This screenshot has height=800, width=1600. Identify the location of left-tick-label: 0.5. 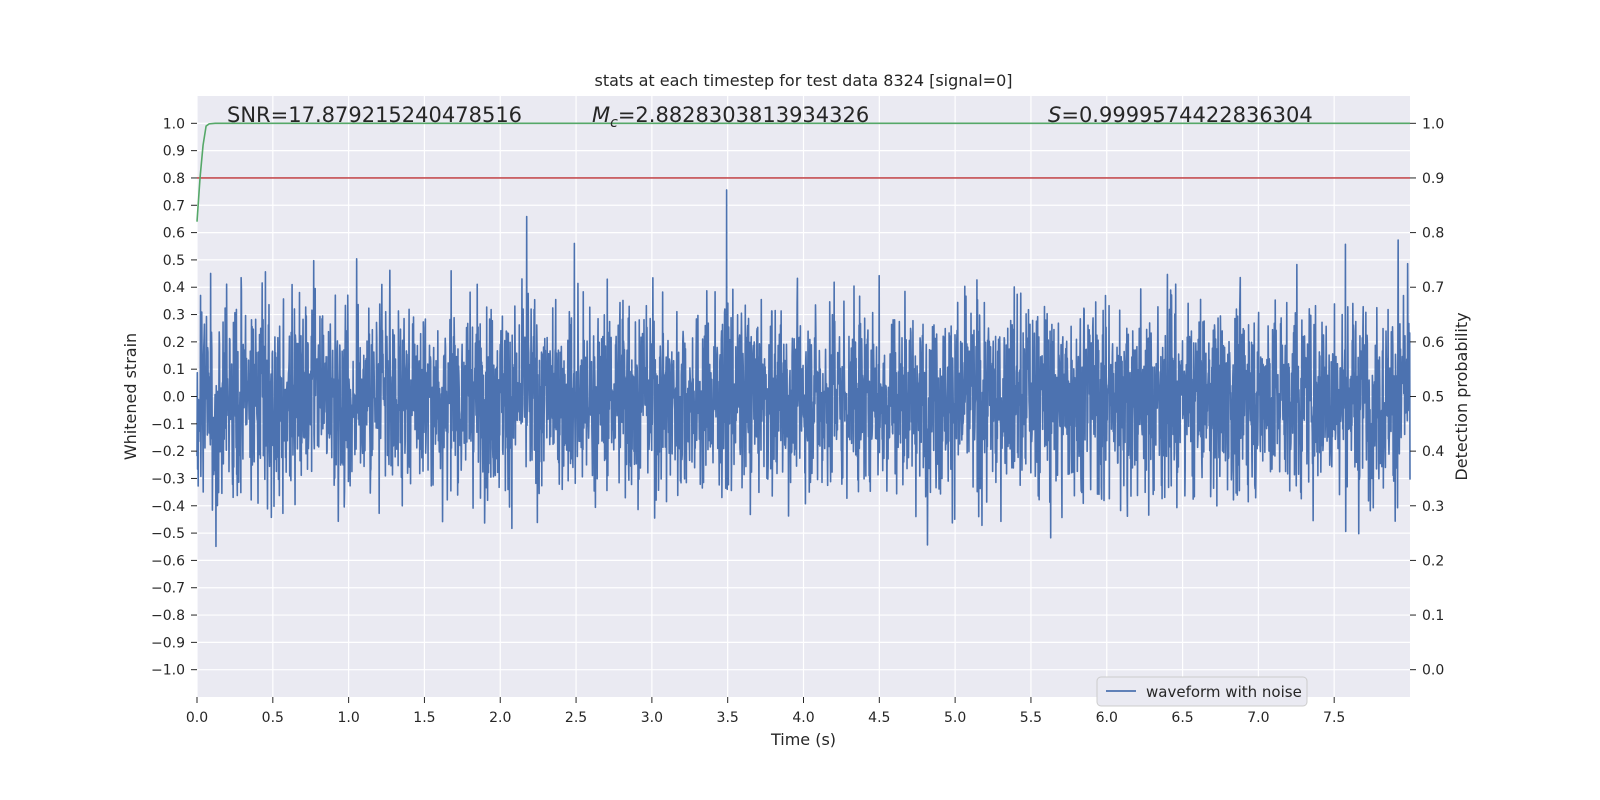
(174, 261).